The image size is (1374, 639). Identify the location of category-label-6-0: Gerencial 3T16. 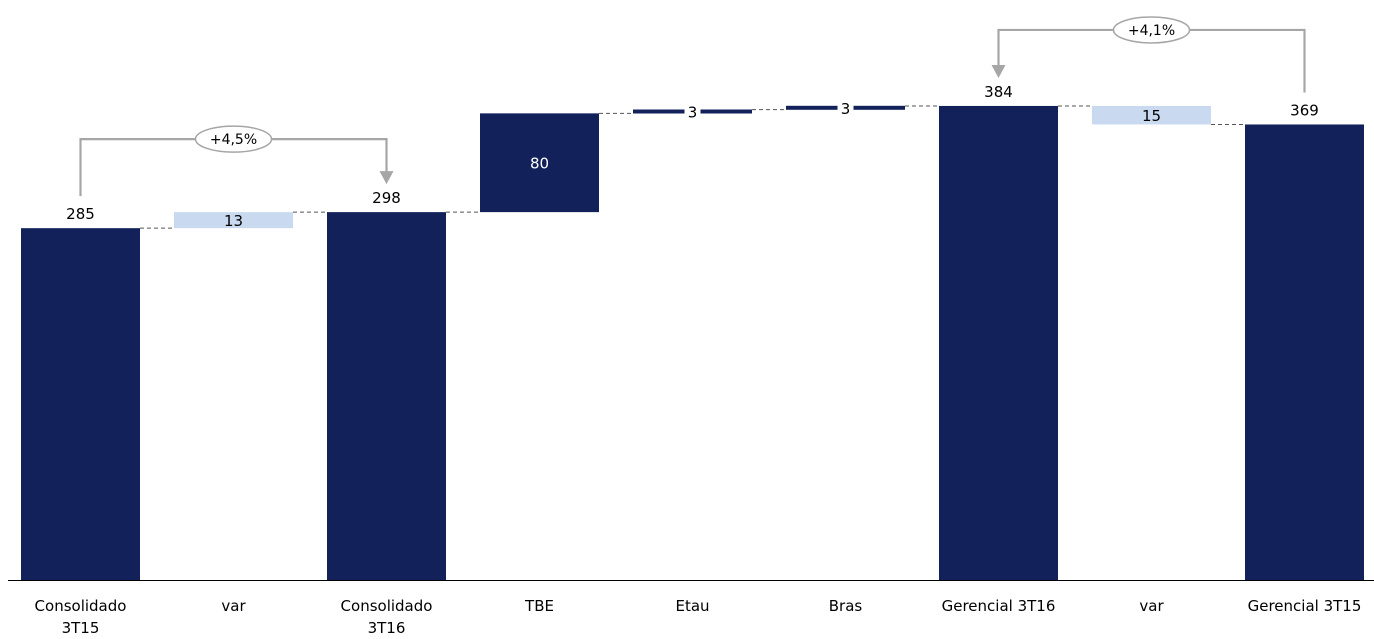
(999, 606).